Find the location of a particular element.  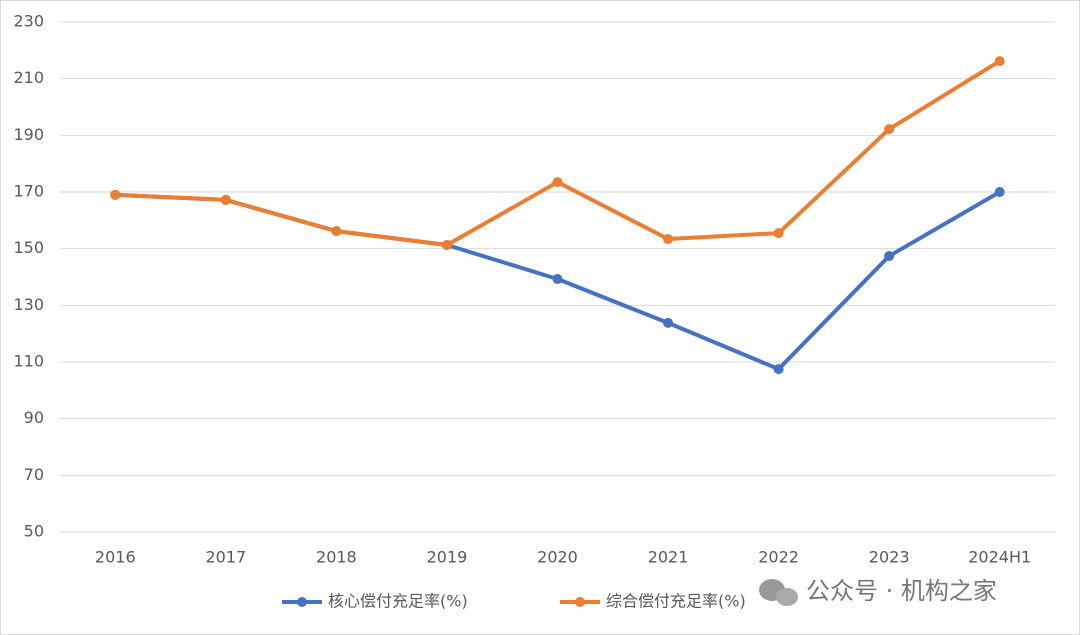

y-tick-label: 110 is located at coordinates (28, 361).